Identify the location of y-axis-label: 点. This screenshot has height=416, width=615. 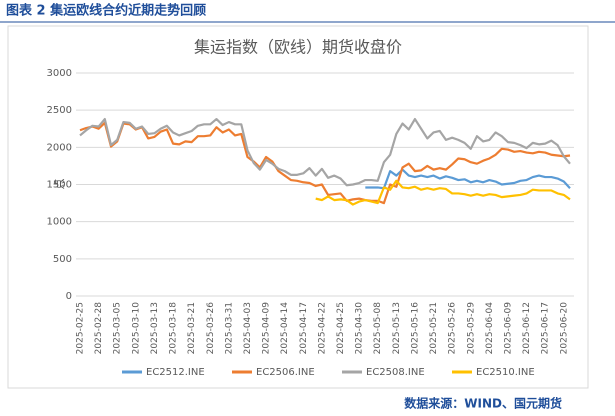
(59, 184).